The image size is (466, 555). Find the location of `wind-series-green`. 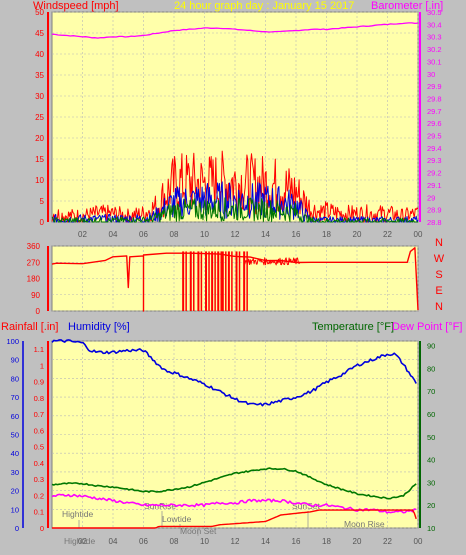

wind-series-green is located at coordinates (234, 210).